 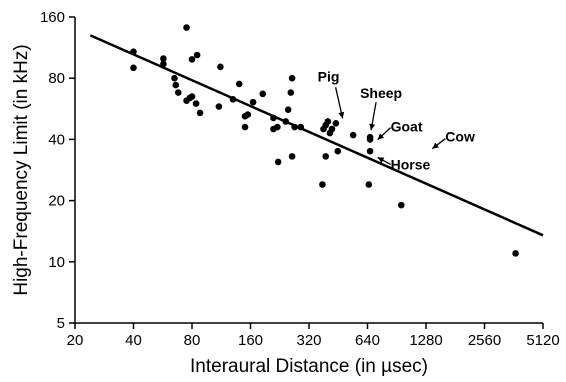 What do you see at coordinates (484, 340) in the screenshot?
I see `x-tick-label: 2560` at bounding box center [484, 340].